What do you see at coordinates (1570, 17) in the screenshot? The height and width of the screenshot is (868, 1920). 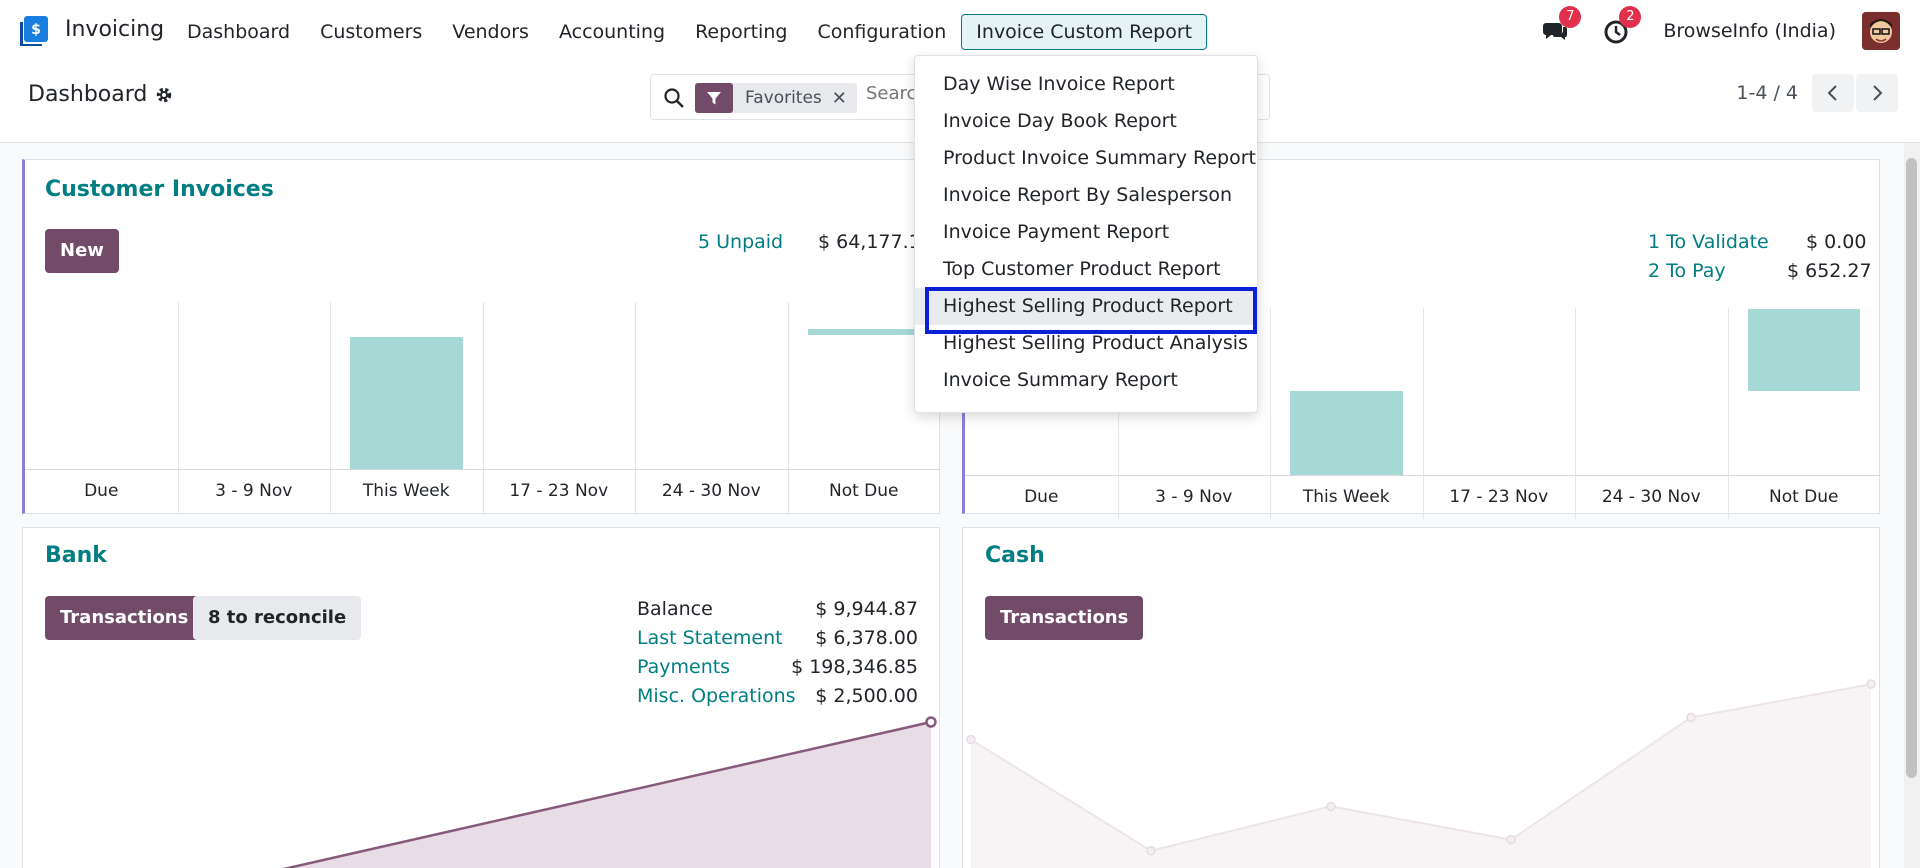 I see `messages-badge: 7` at bounding box center [1570, 17].